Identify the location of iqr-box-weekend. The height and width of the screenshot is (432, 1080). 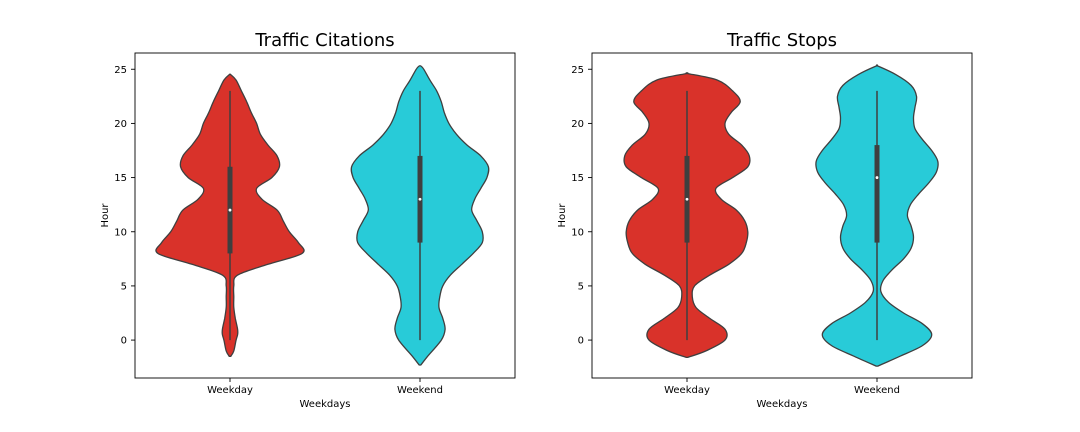
(877, 194).